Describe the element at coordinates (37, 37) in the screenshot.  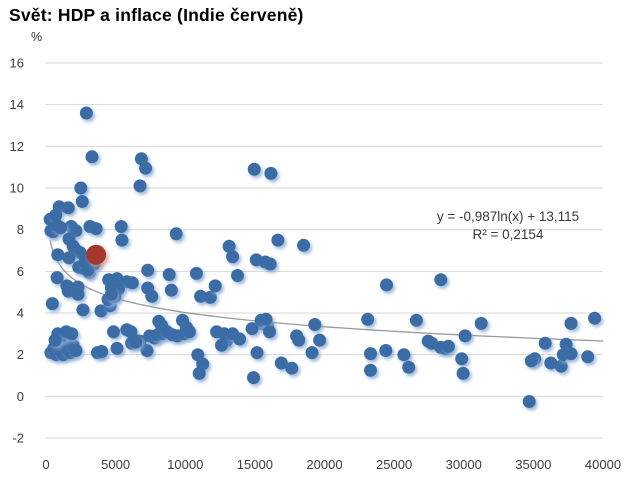
I see `y-axis-unit-label: %` at that location.